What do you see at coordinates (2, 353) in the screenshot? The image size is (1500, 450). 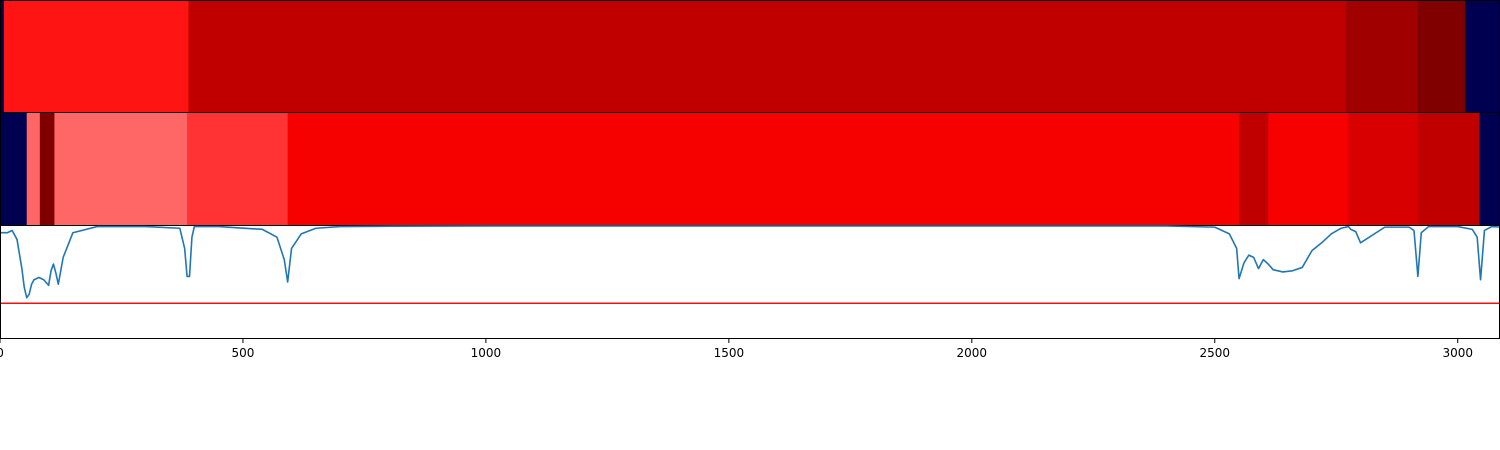 I see `x-tick-label: 0` at bounding box center [2, 353].